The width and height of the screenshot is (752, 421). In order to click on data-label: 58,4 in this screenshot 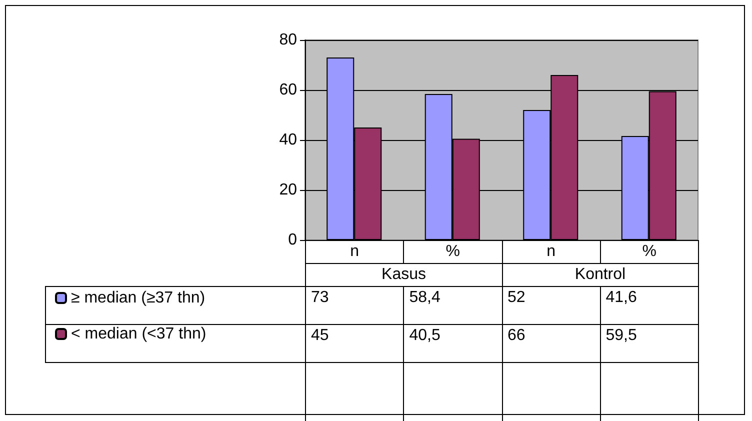, I will do `click(453, 305)`.